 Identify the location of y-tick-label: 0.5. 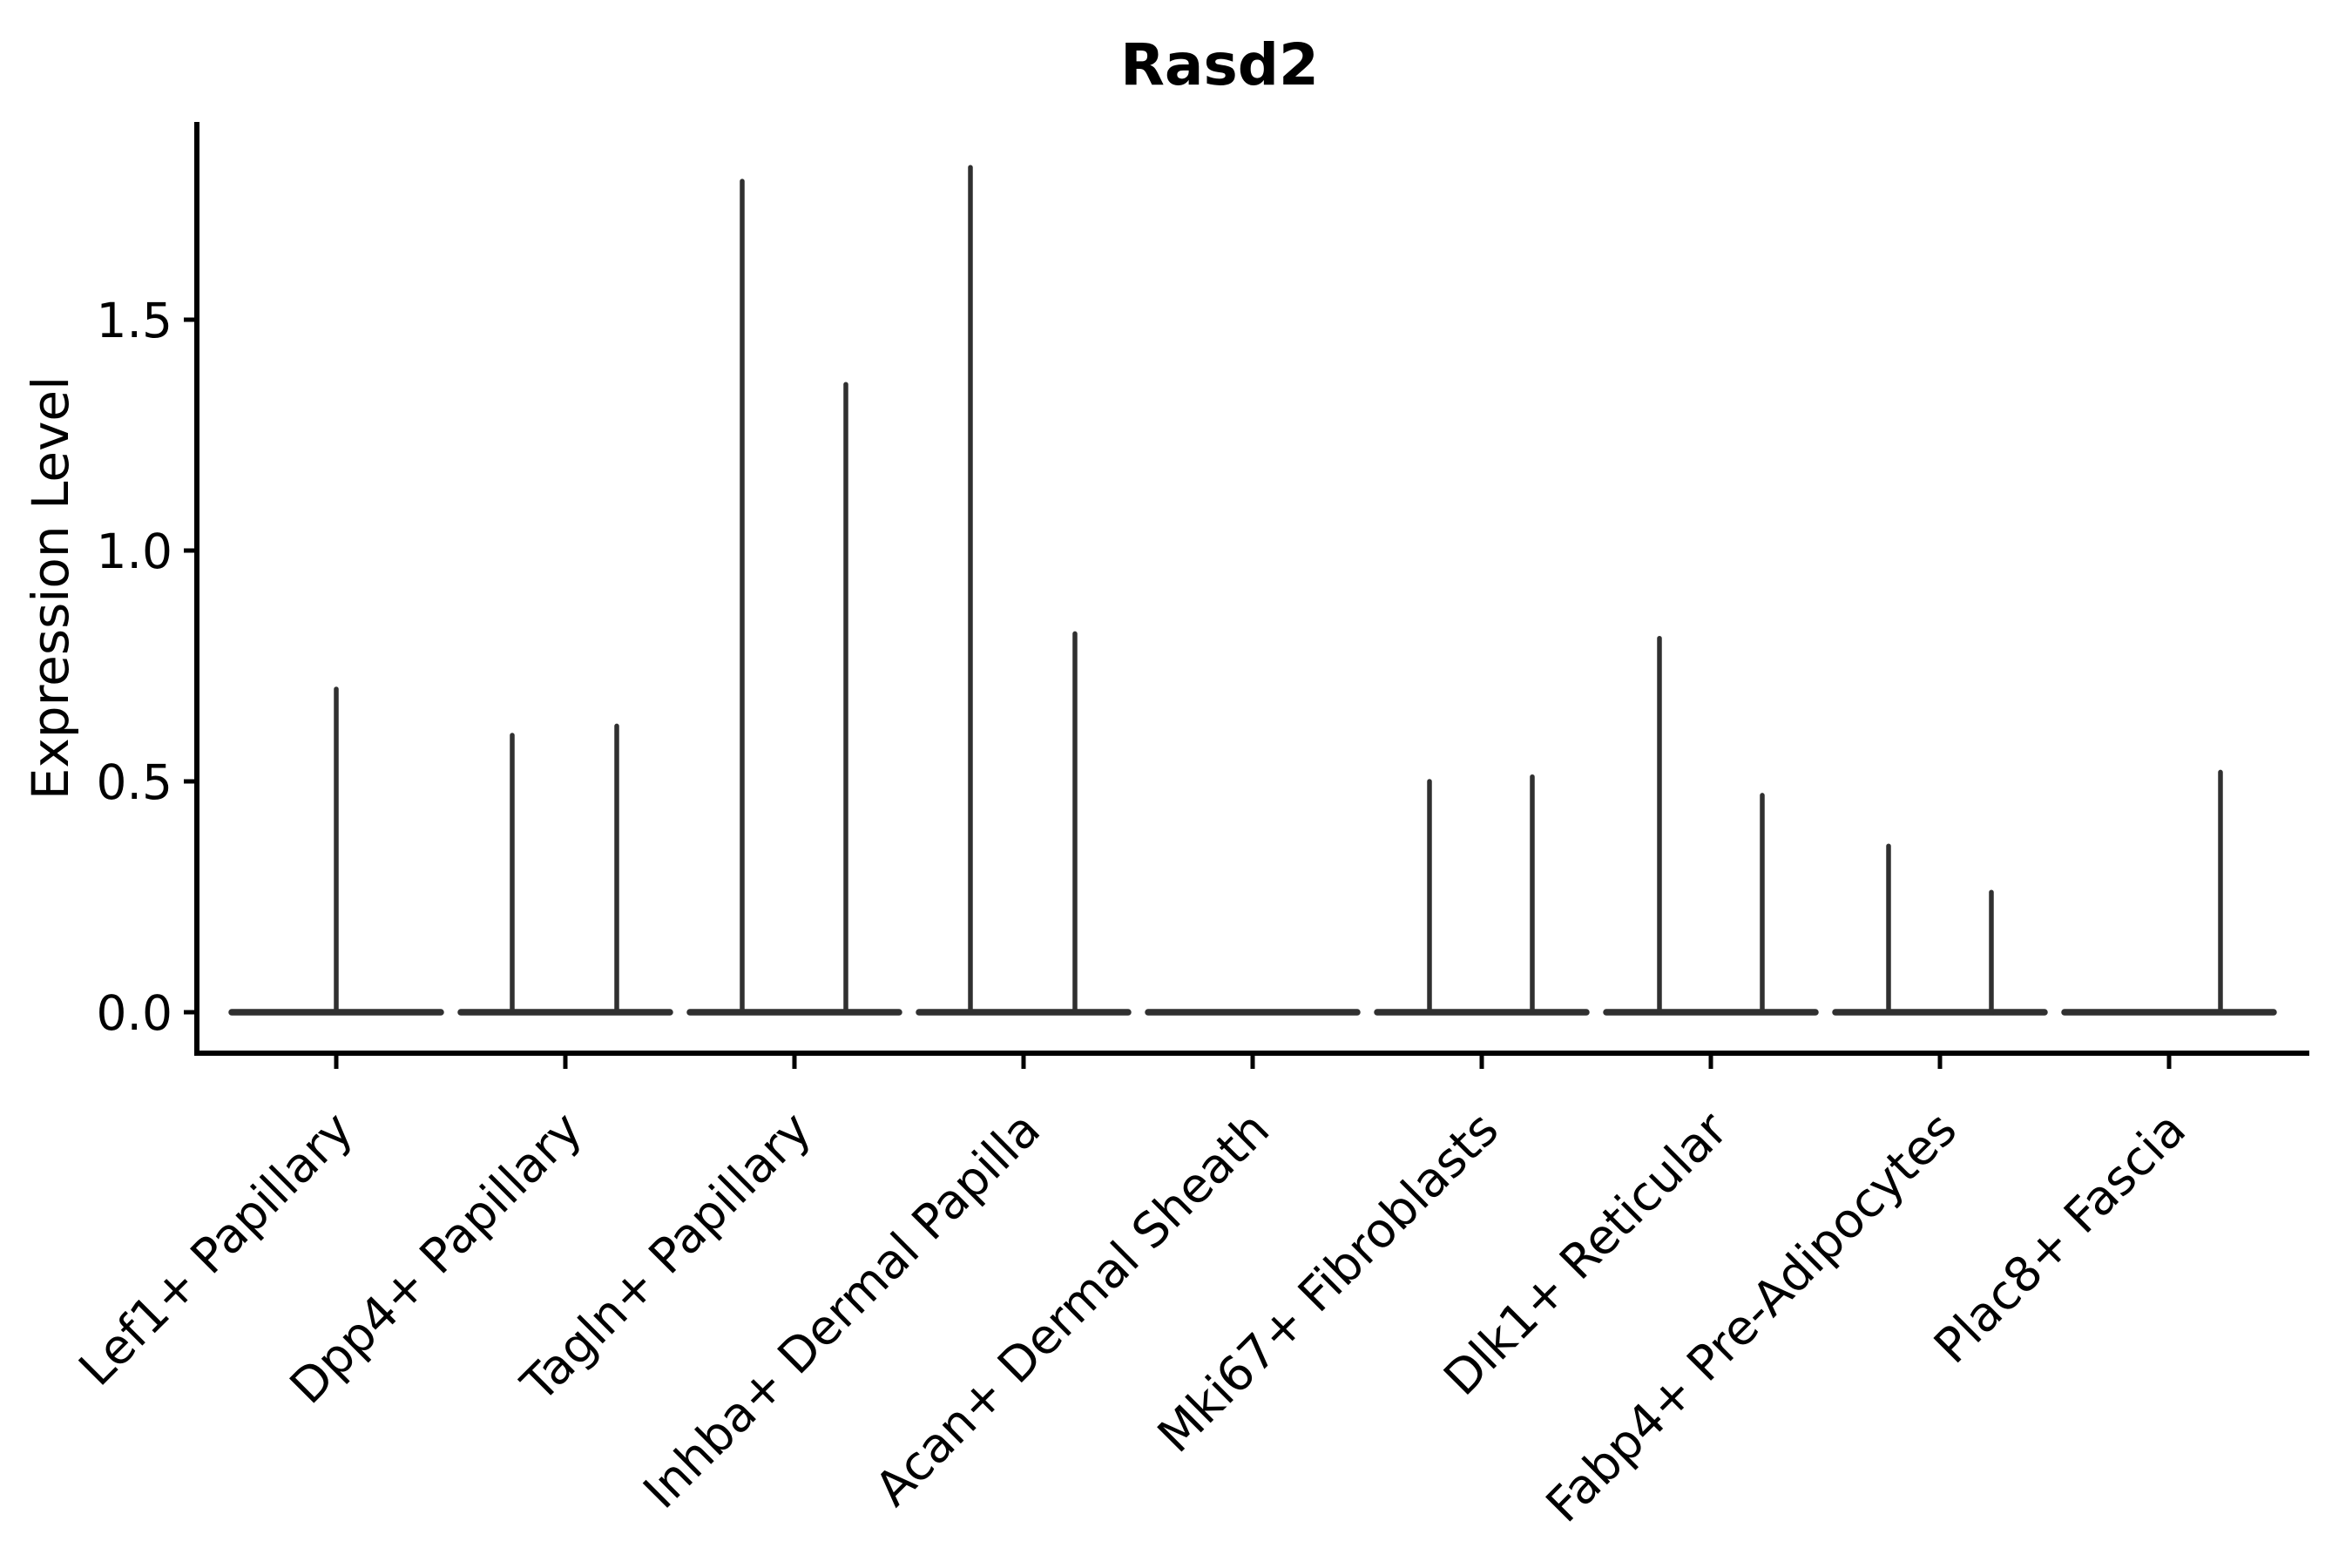
(134, 782).